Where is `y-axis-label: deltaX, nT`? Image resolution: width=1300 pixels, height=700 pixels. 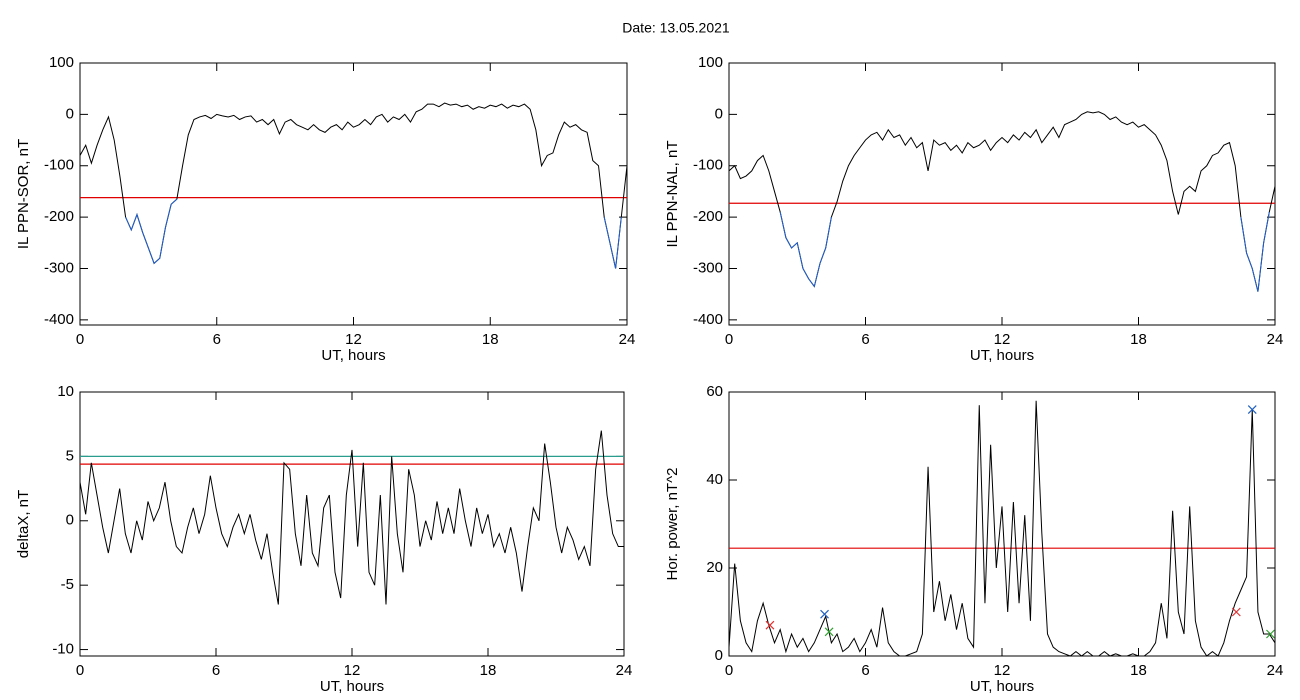
y-axis-label: deltaX, nT is located at coordinates (23, 524).